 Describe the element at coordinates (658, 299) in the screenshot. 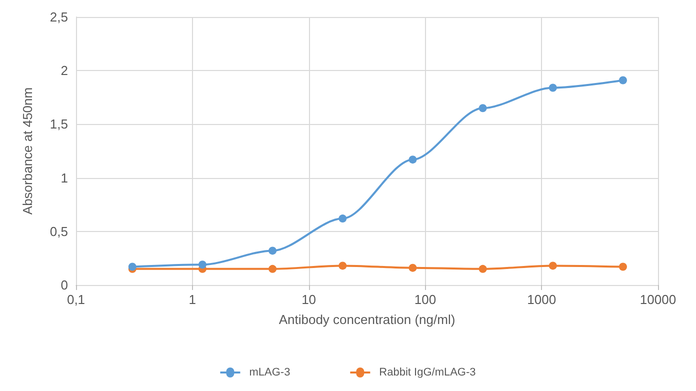

I see `x-tick-label: 10000` at that location.